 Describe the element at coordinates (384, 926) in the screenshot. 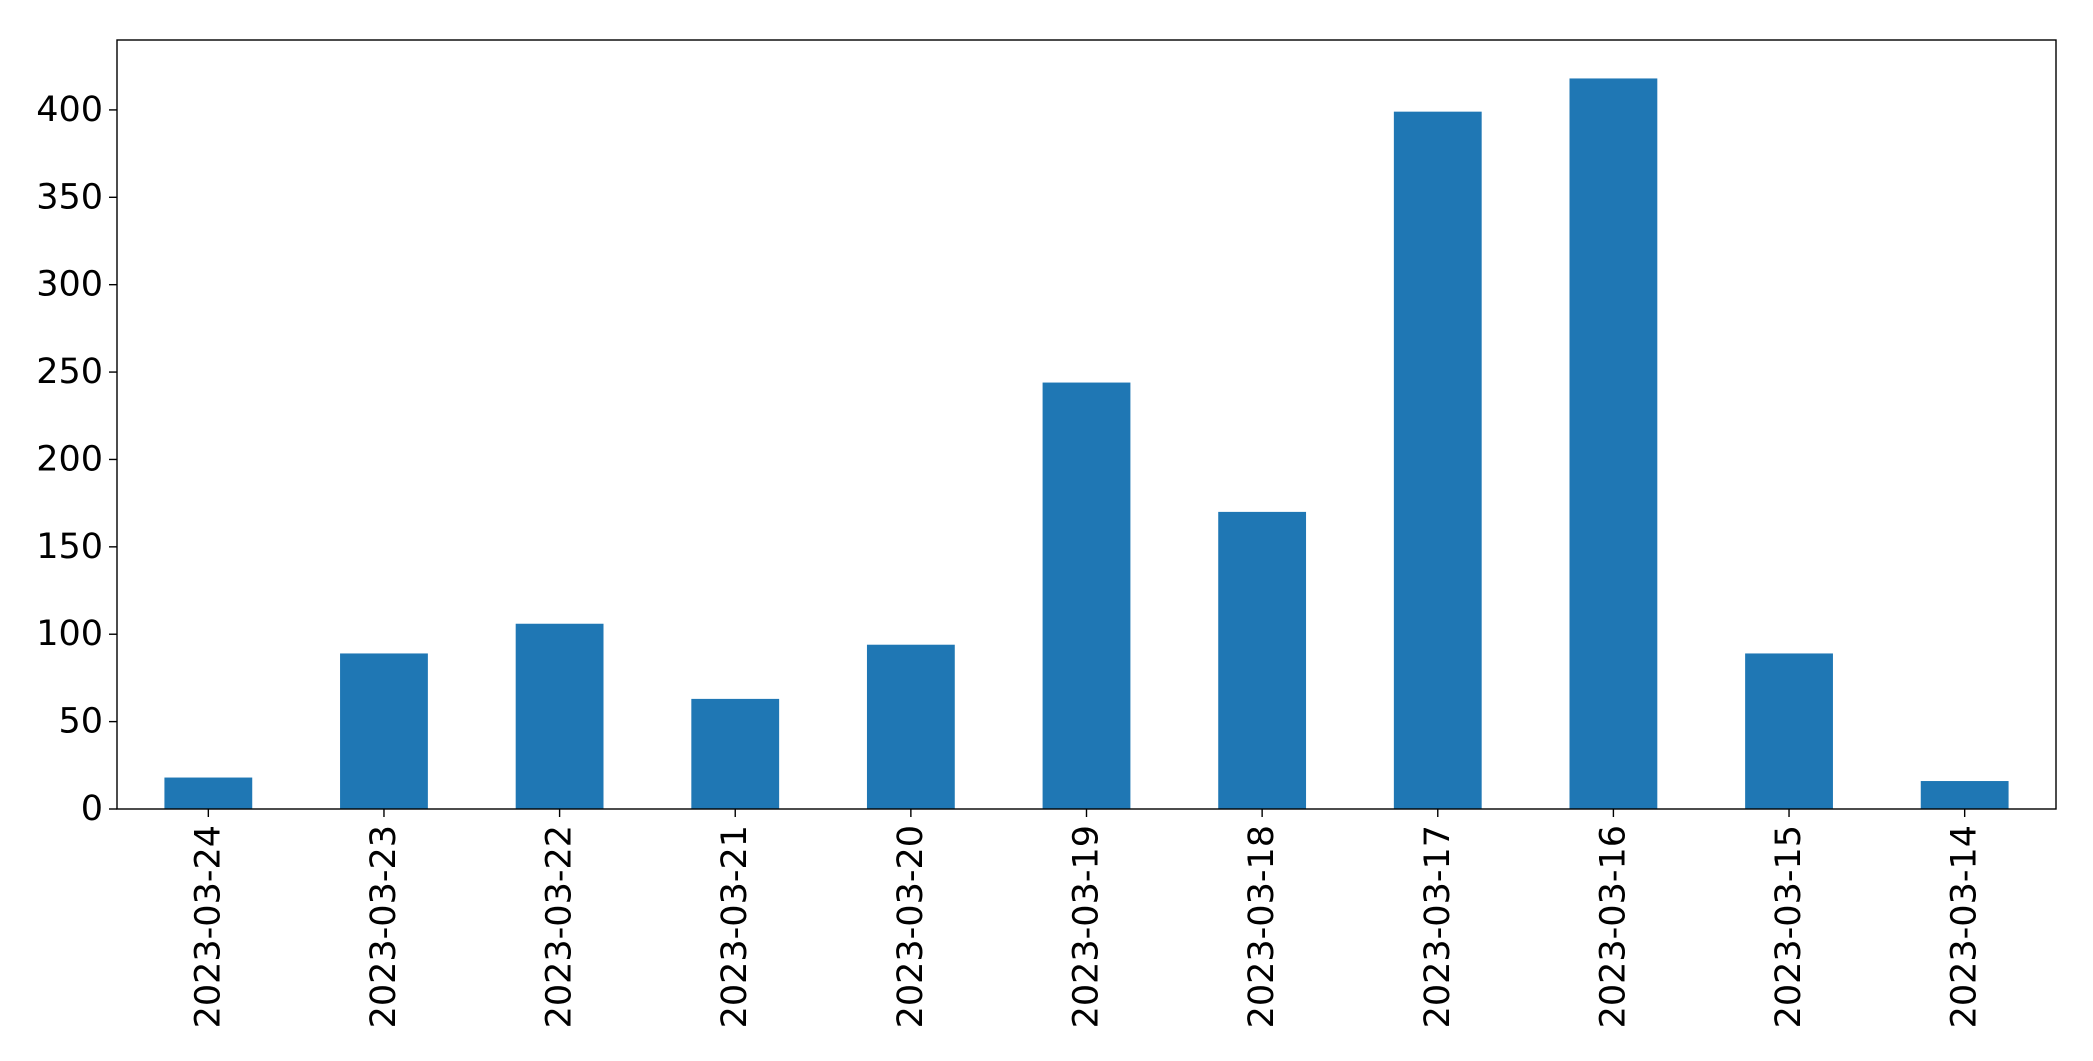

I see `x-tick-label: 2023-03-23` at that location.